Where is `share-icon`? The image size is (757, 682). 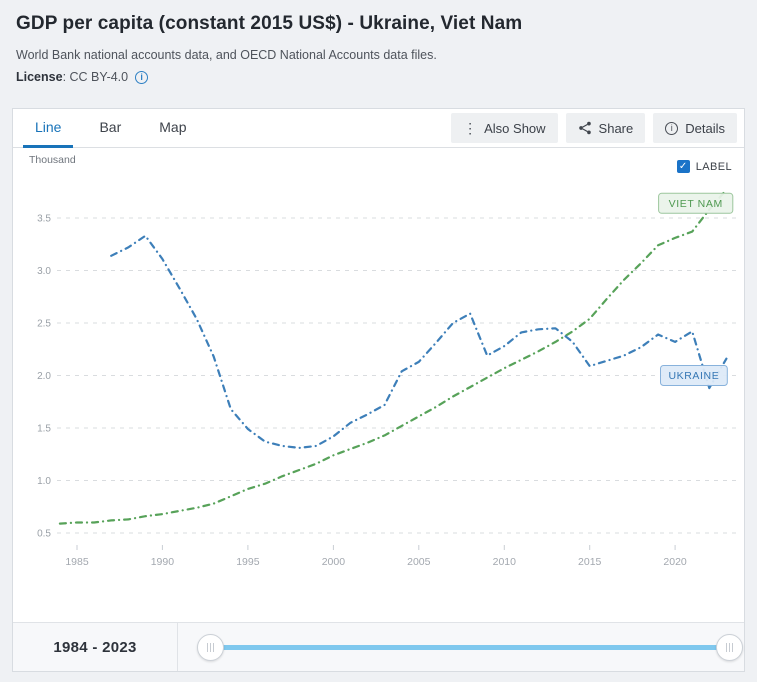
share-icon is located at coordinates (584, 128).